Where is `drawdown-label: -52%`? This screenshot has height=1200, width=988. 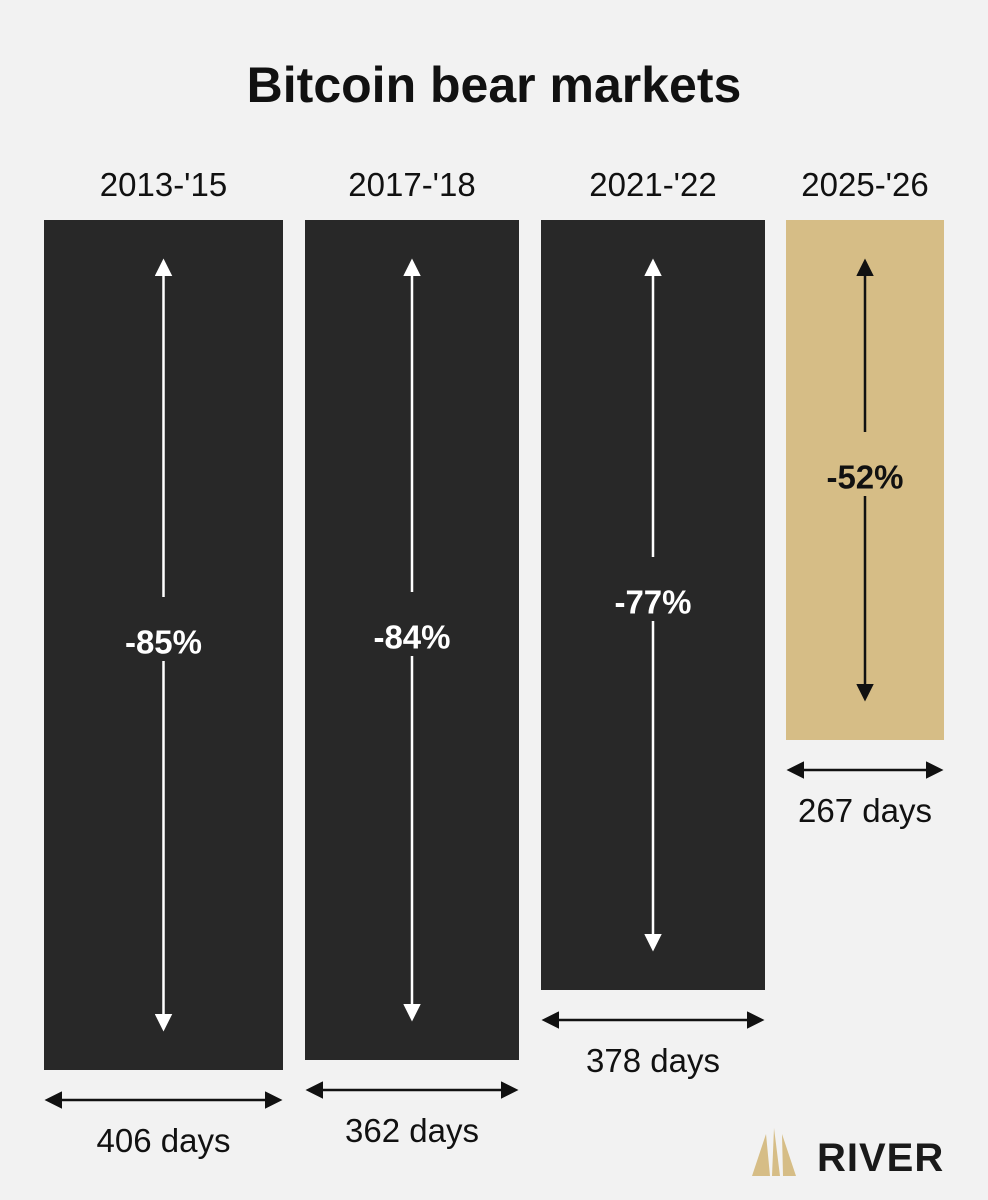
drawdown-label: -52% is located at coordinates (864, 477).